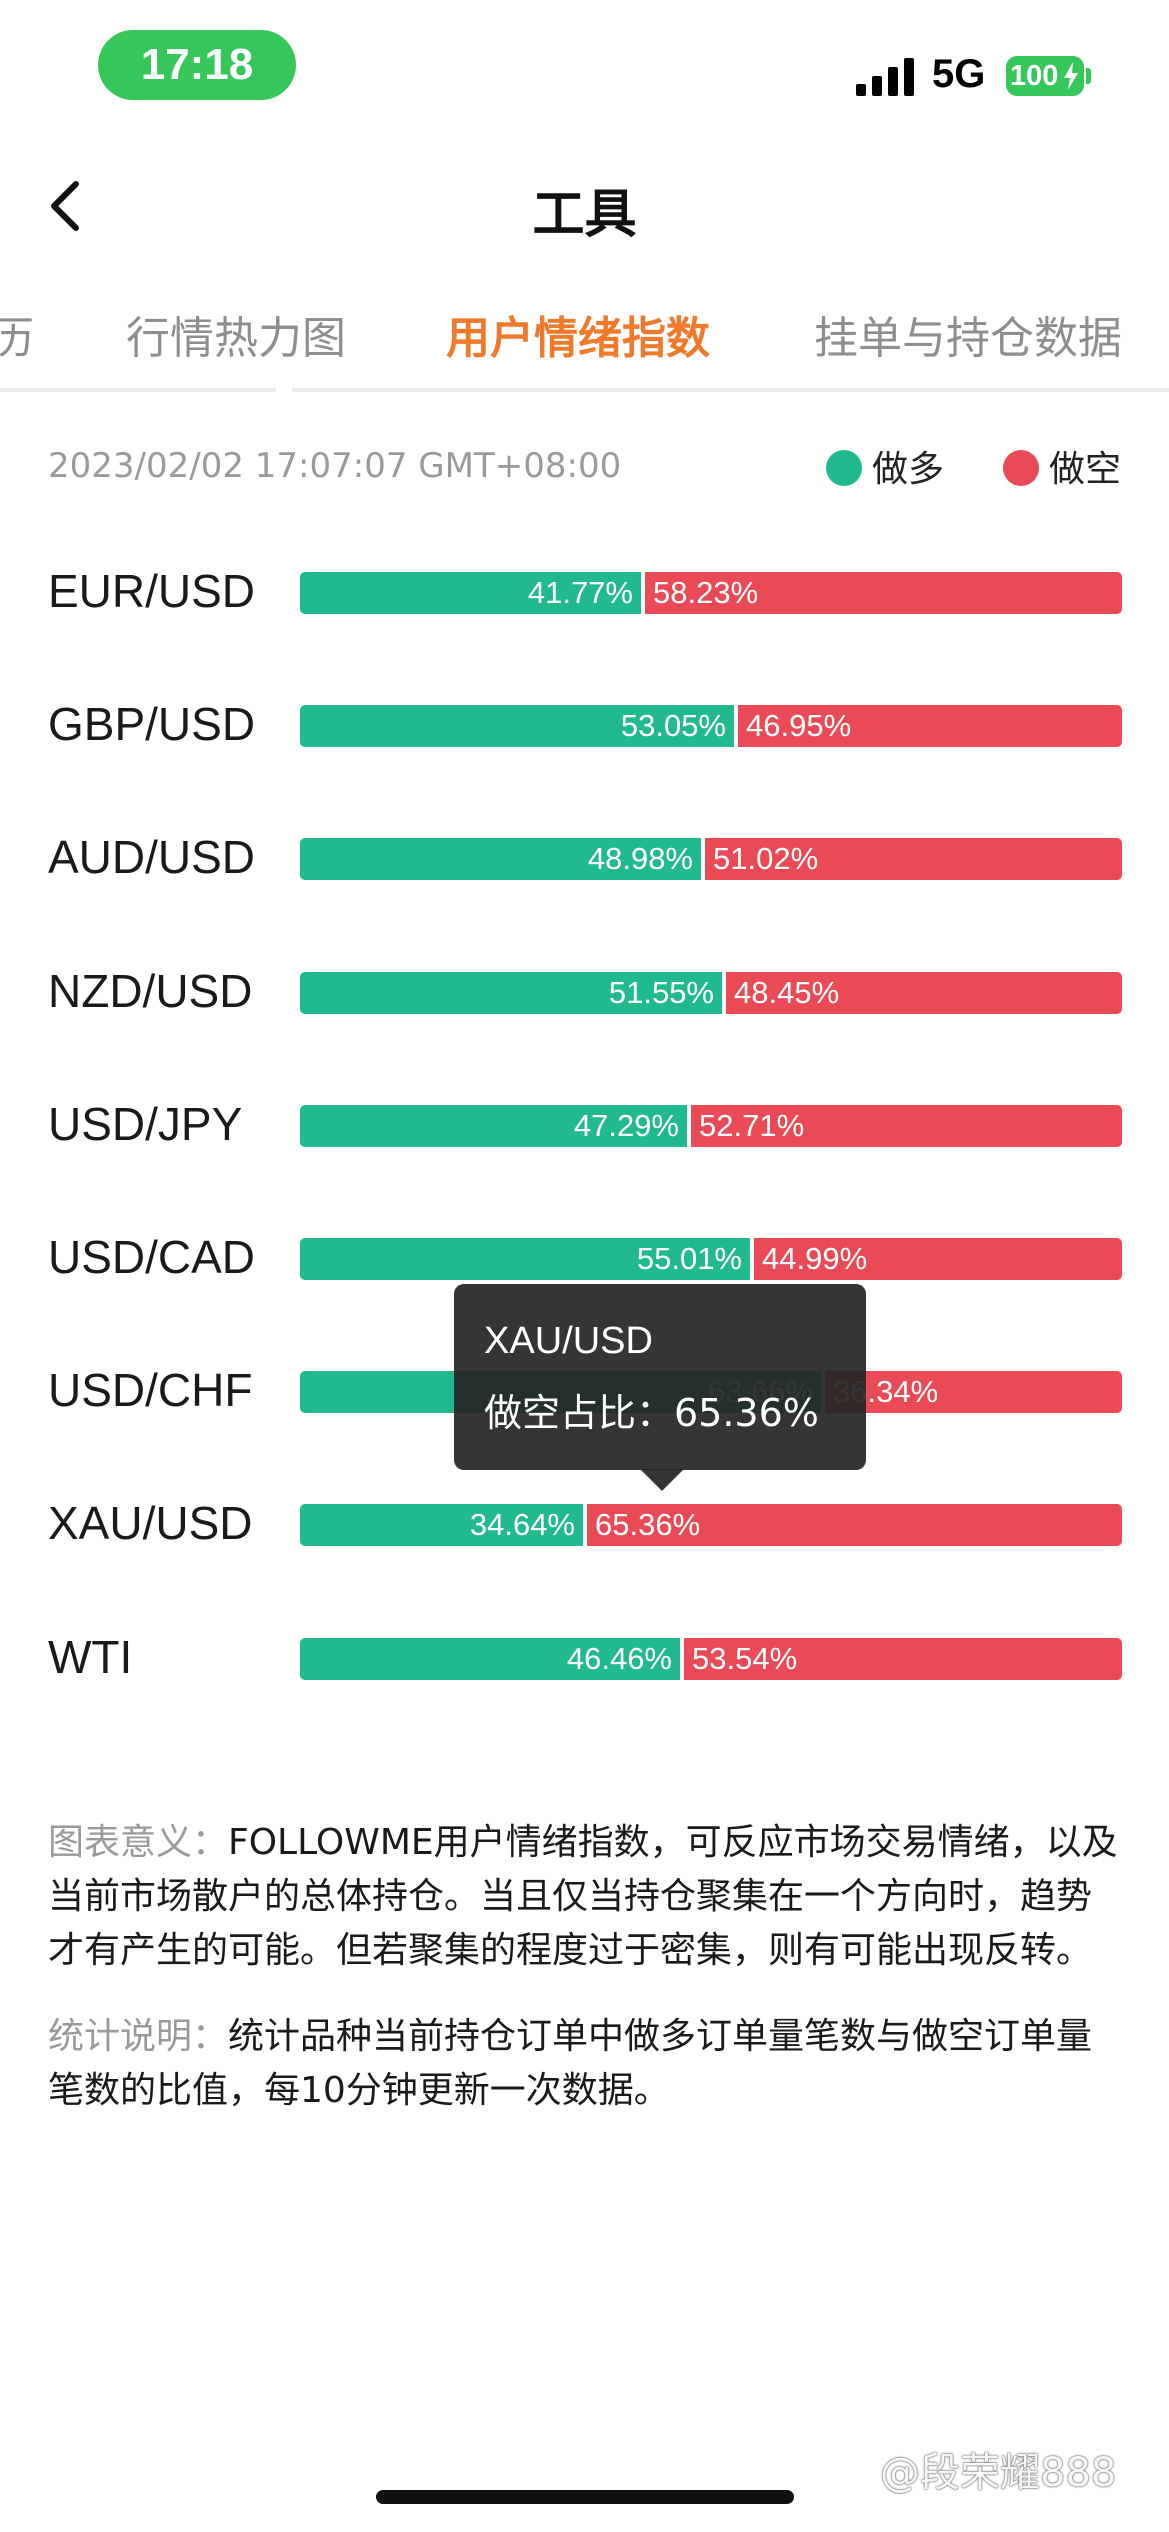 This screenshot has height=2532, width=1169. I want to click on sentiment-bar: 48.98% 51.02%, so click(711, 859).